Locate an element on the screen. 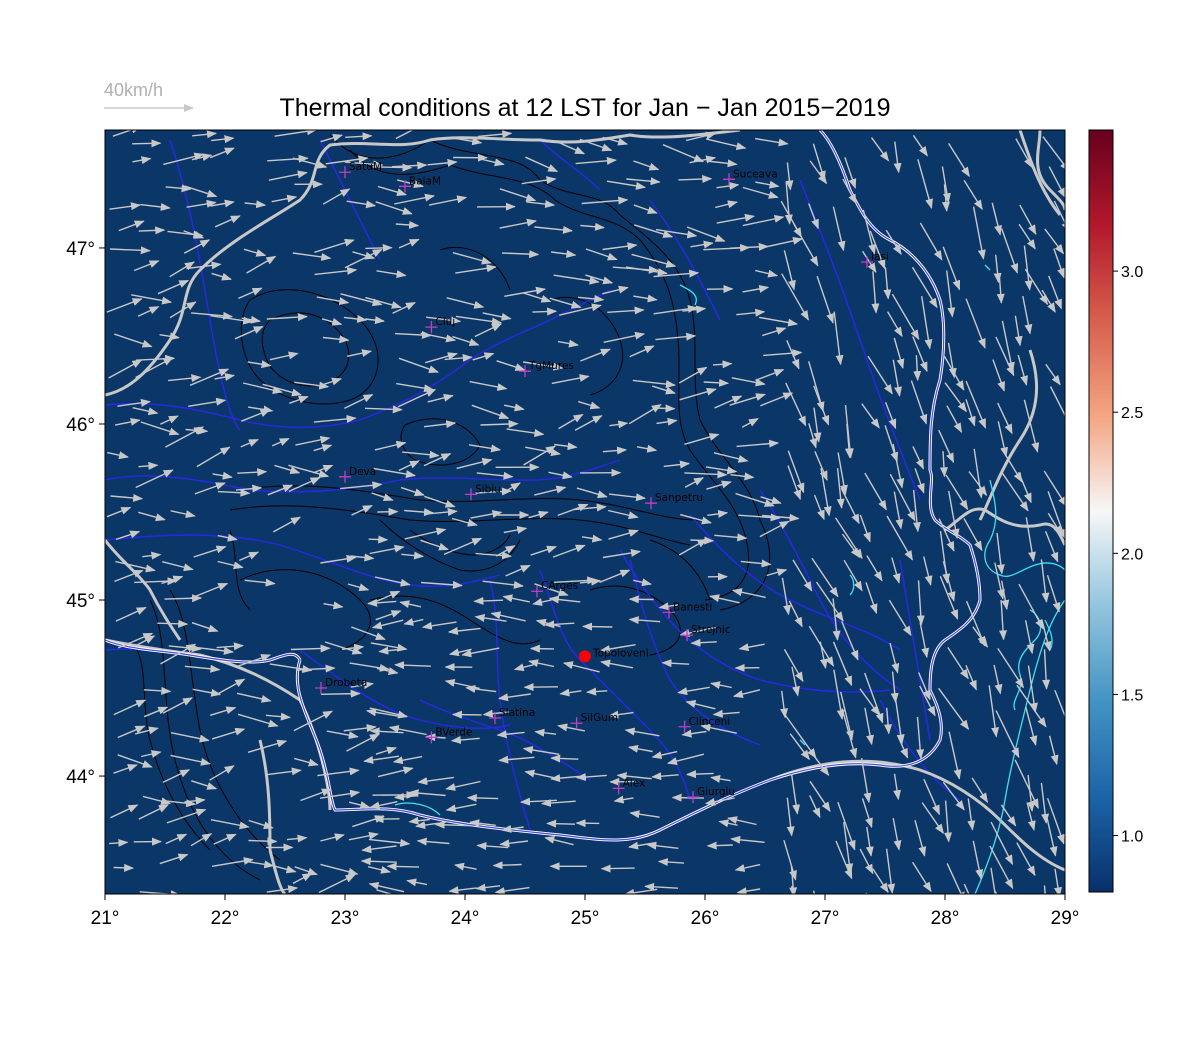  station-iasi: Iasi is located at coordinates (875, 260).